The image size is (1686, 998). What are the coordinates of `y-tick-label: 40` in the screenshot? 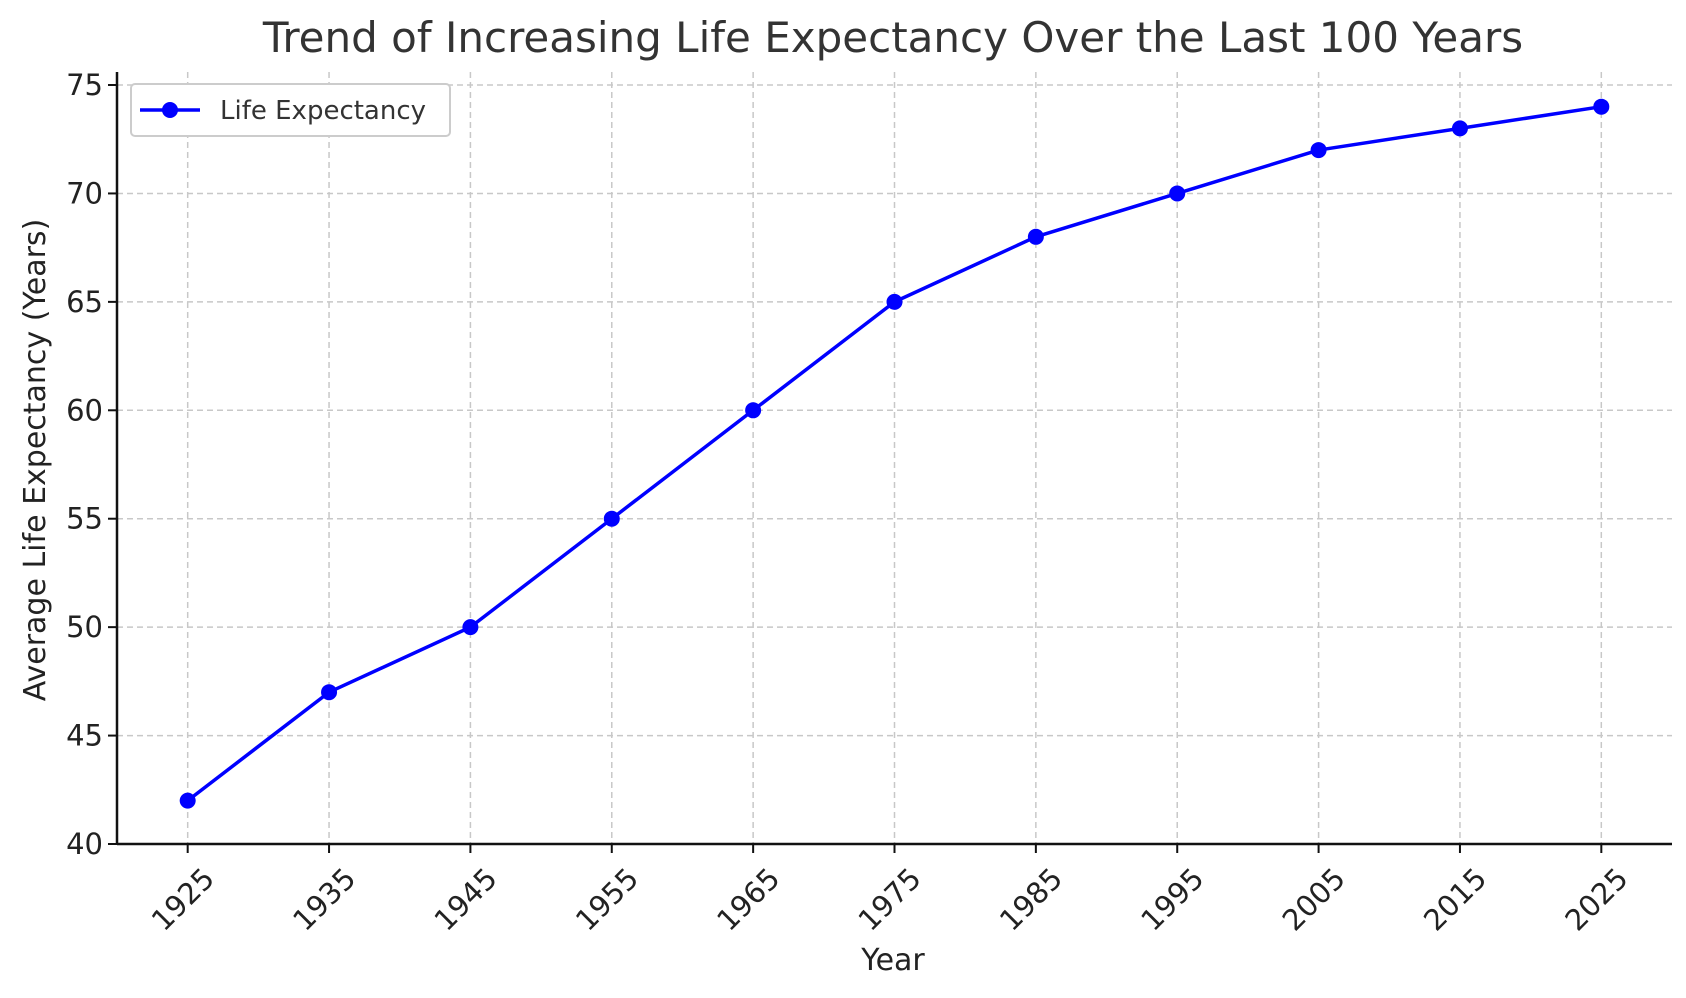 It's located at (84, 844).